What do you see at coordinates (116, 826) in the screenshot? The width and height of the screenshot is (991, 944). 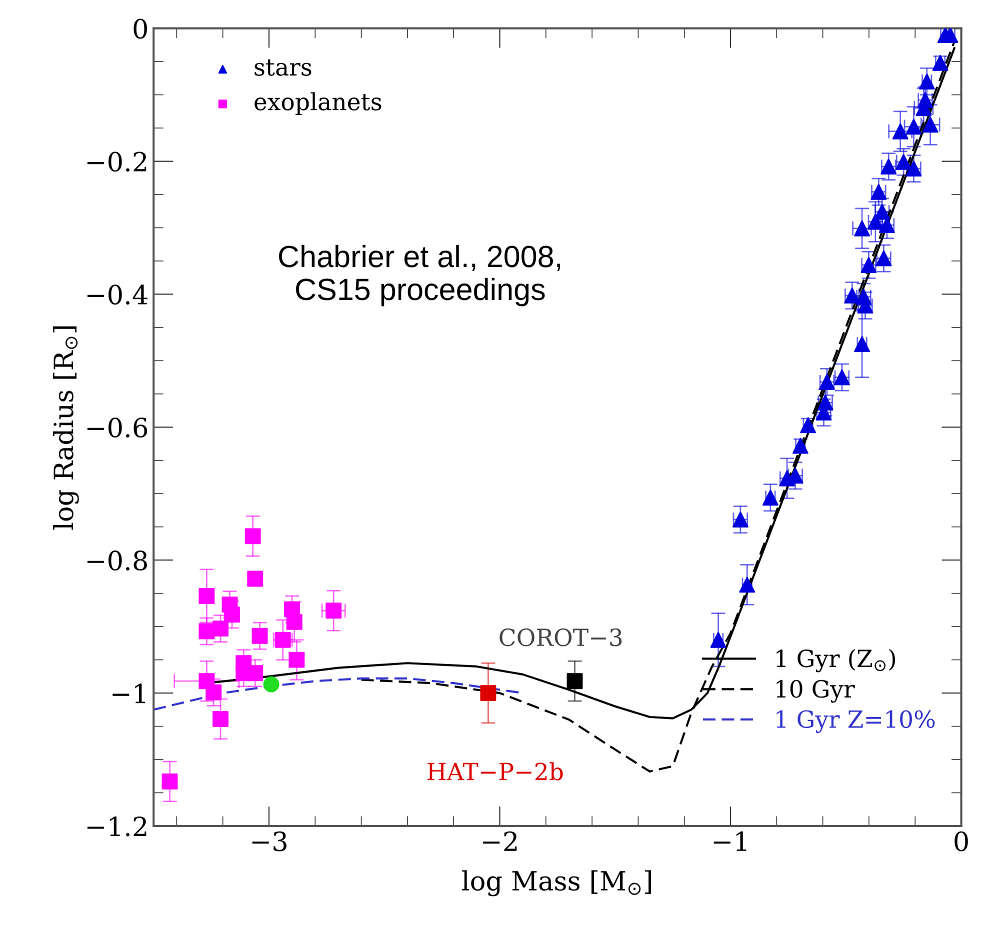 I see `y-tick-label: −1.2` at bounding box center [116, 826].